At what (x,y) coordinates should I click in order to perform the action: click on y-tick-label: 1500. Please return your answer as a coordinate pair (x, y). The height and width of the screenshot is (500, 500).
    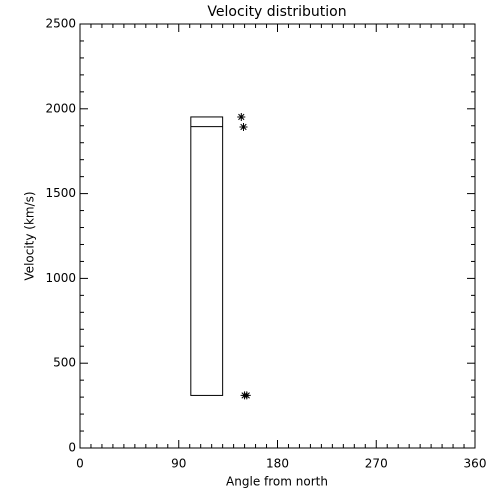
    Looking at the image, I should click on (60, 193).